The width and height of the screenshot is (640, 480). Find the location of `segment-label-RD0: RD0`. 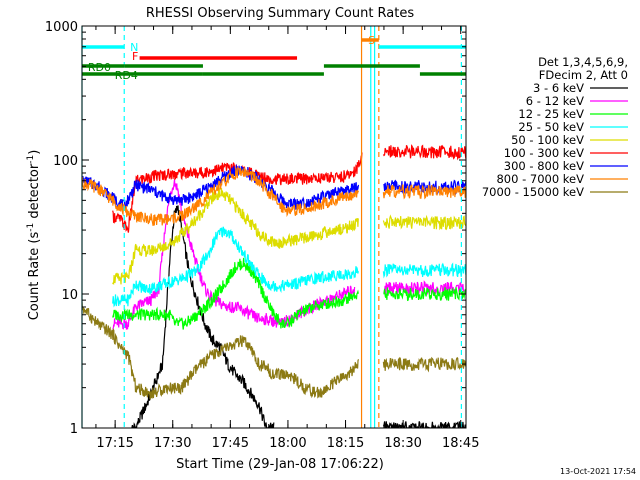

segment-label-RD0: RD0 is located at coordinates (99, 67).